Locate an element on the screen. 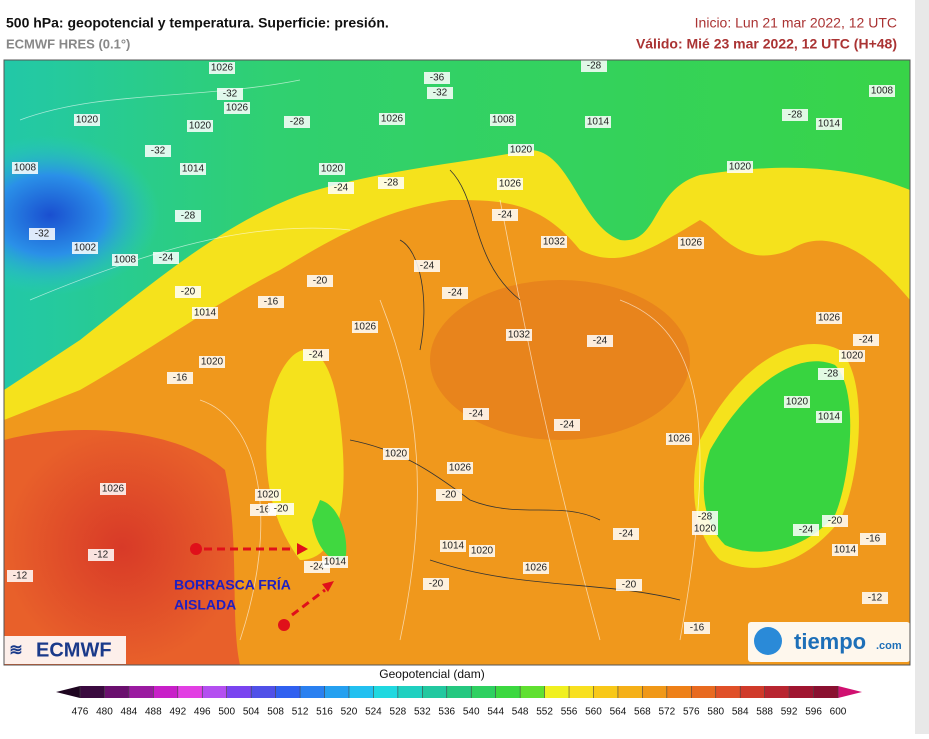 This screenshot has width=929, height=739. colorbar-tick-label: 580 is located at coordinates (715, 712).